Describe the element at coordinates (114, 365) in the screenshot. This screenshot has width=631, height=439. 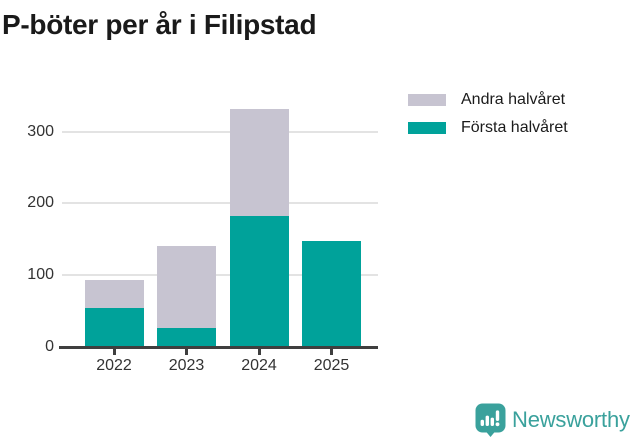
I see `x-tick-label-2022: 2022` at that location.